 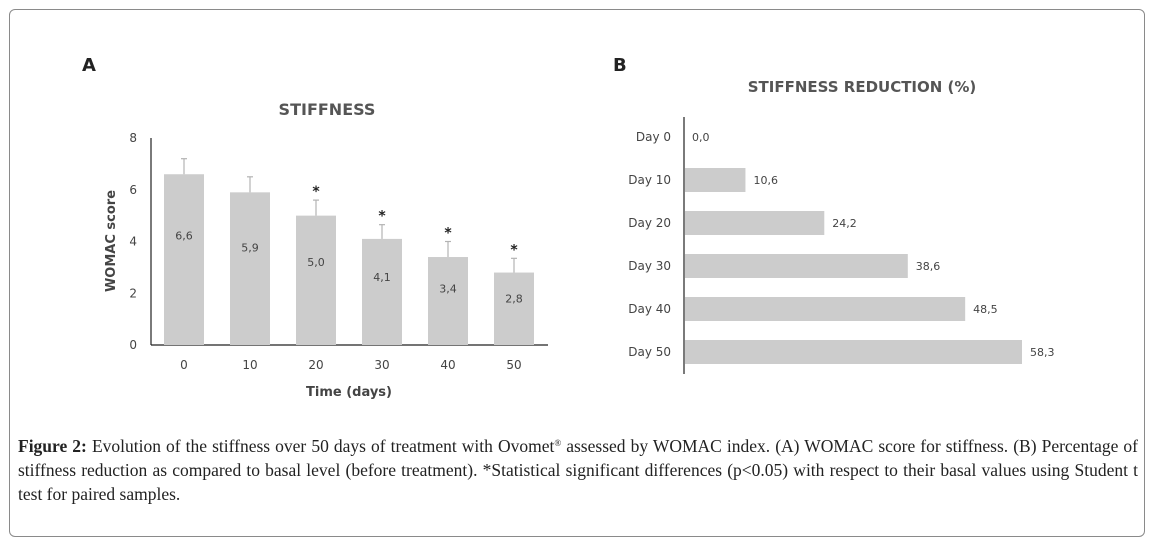 What do you see at coordinates (315, 365) in the screenshot?
I see `chart-a-xtick-label: 20` at bounding box center [315, 365].